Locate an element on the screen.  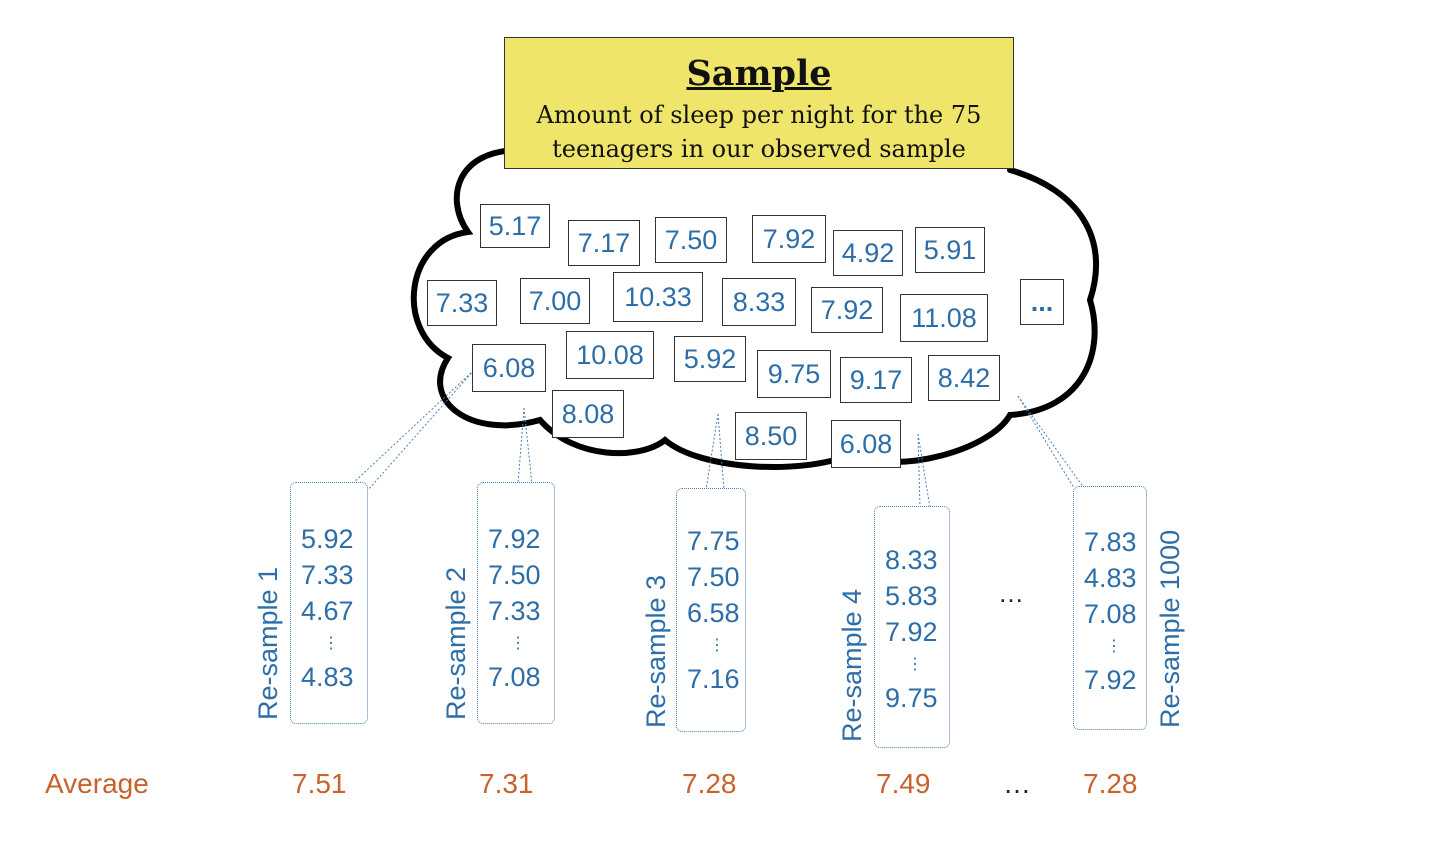
sample-value-box: 7.33 is located at coordinates (462, 303).